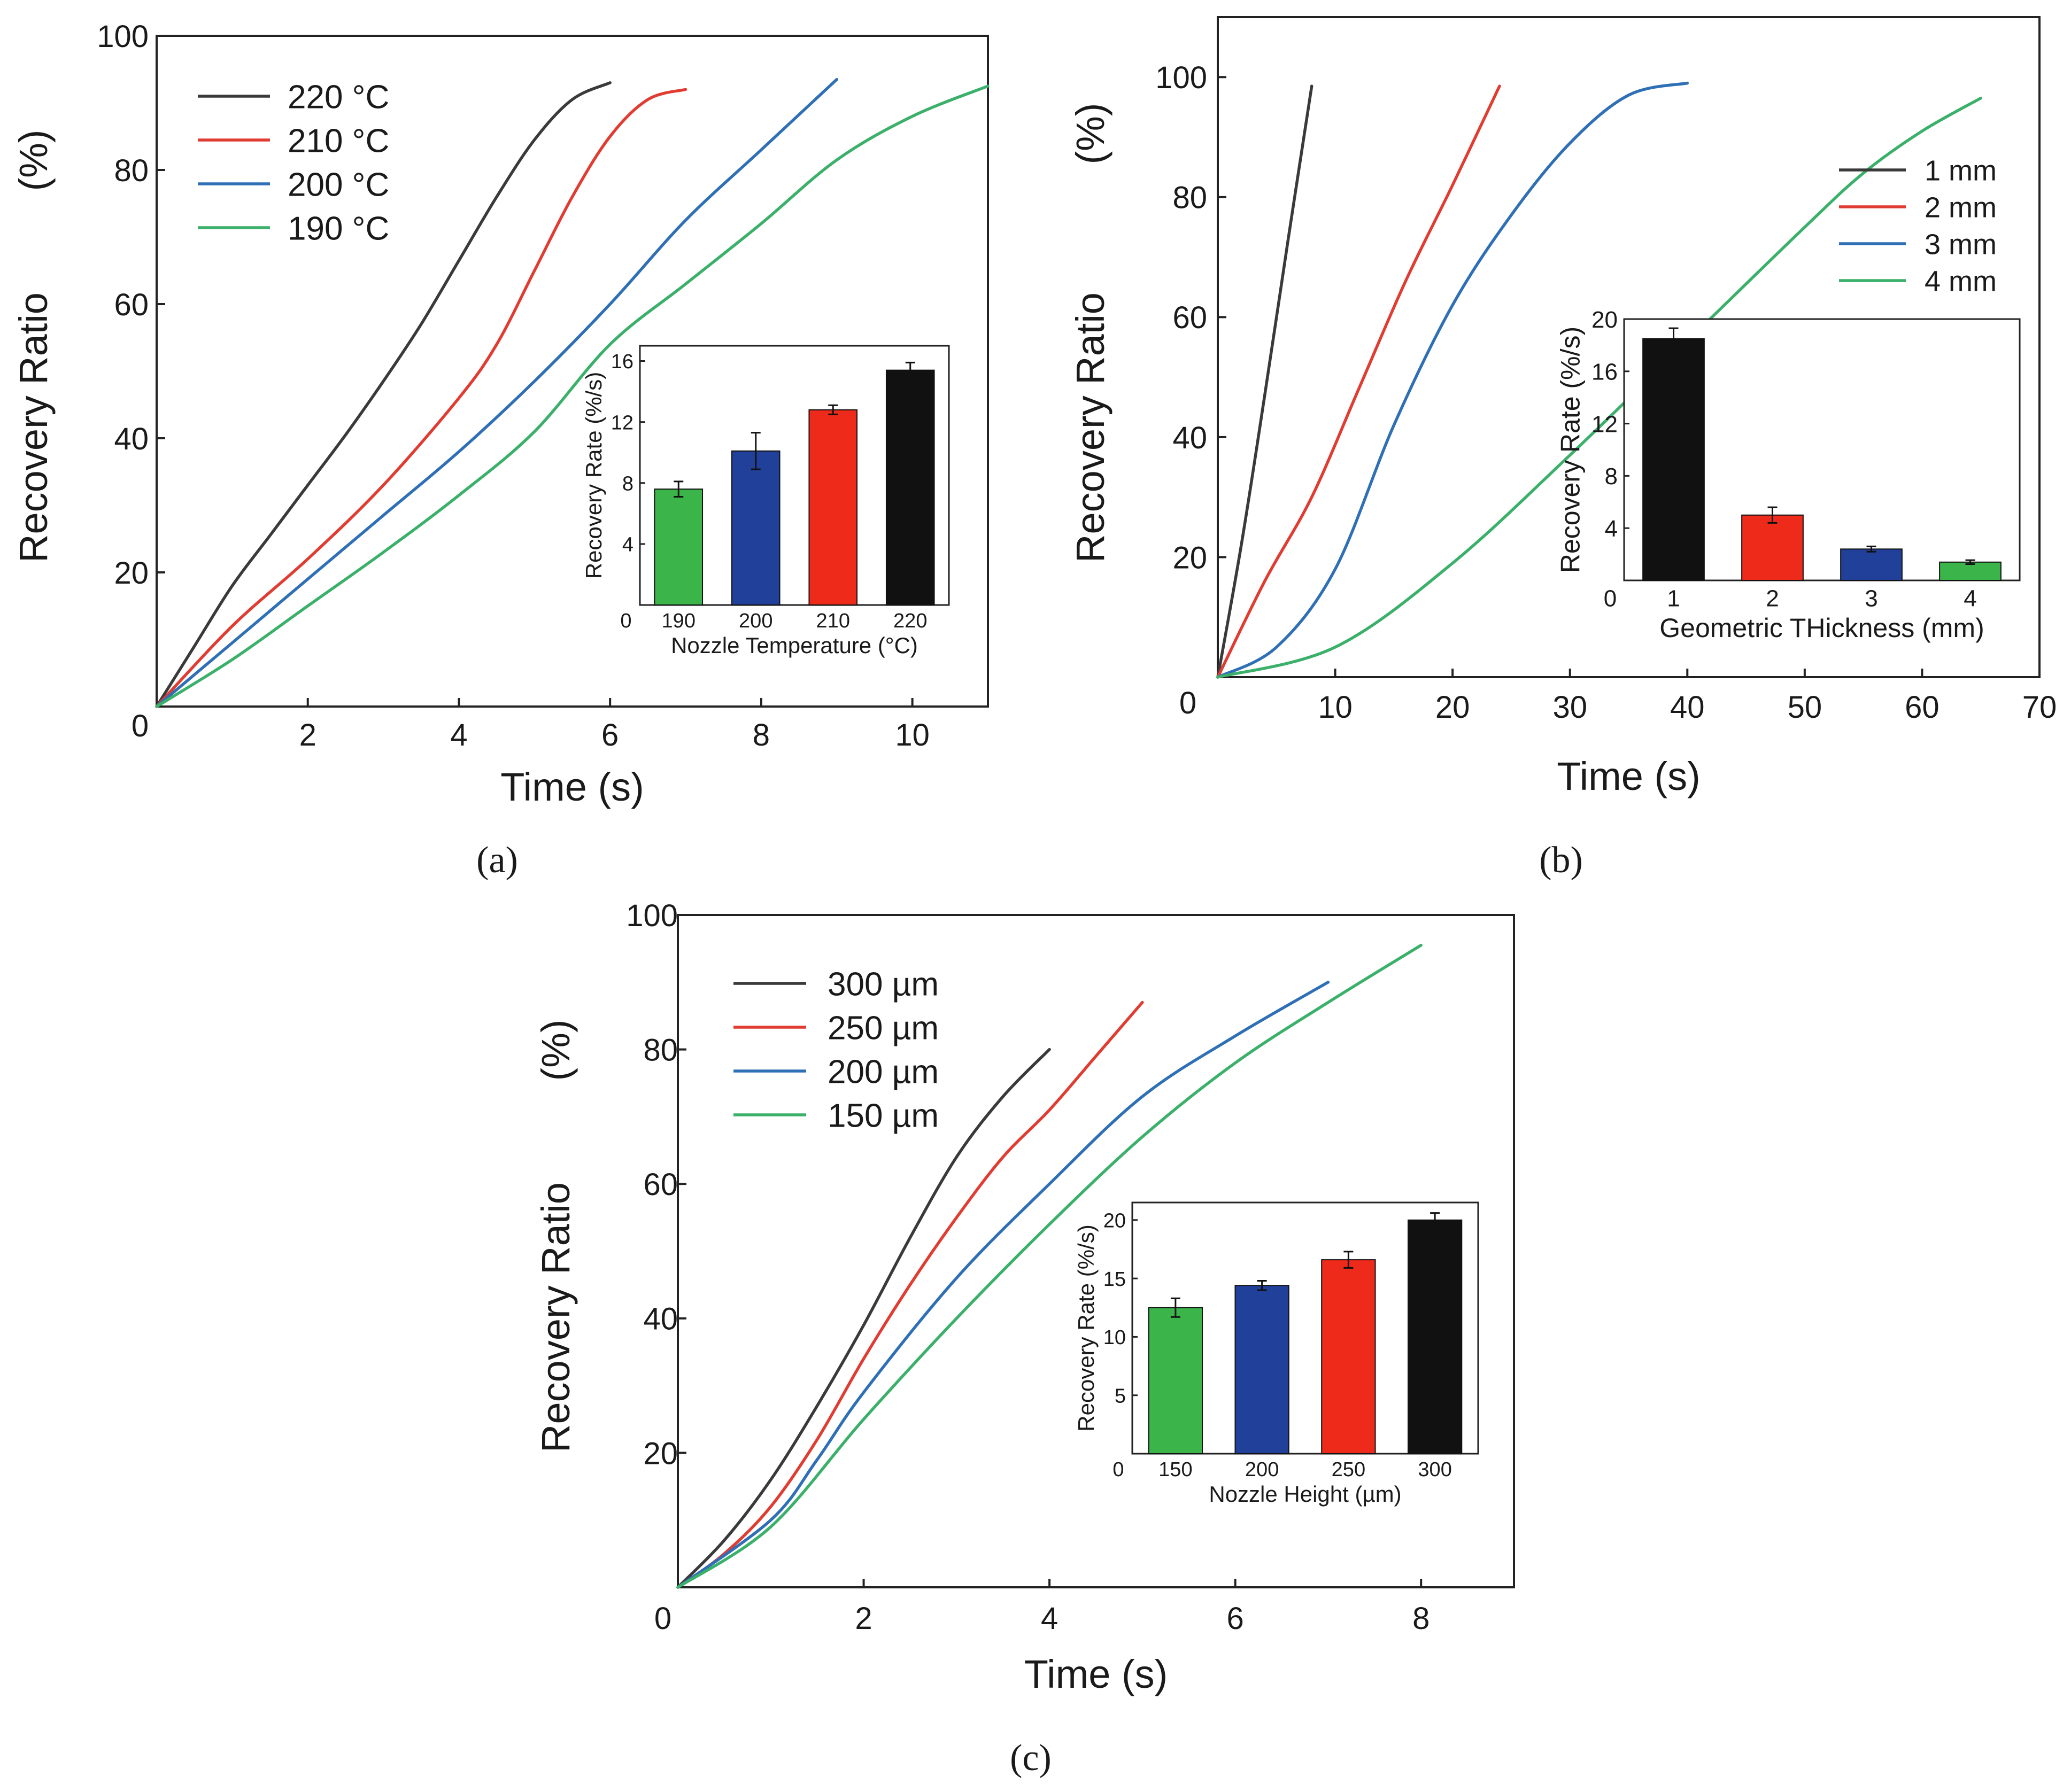 The image size is (2063, 1792). What do you see at coordinates (1453, 707) in the screenshot?
I see `x-tick-label: 20` at bounding box center [1453, 707].